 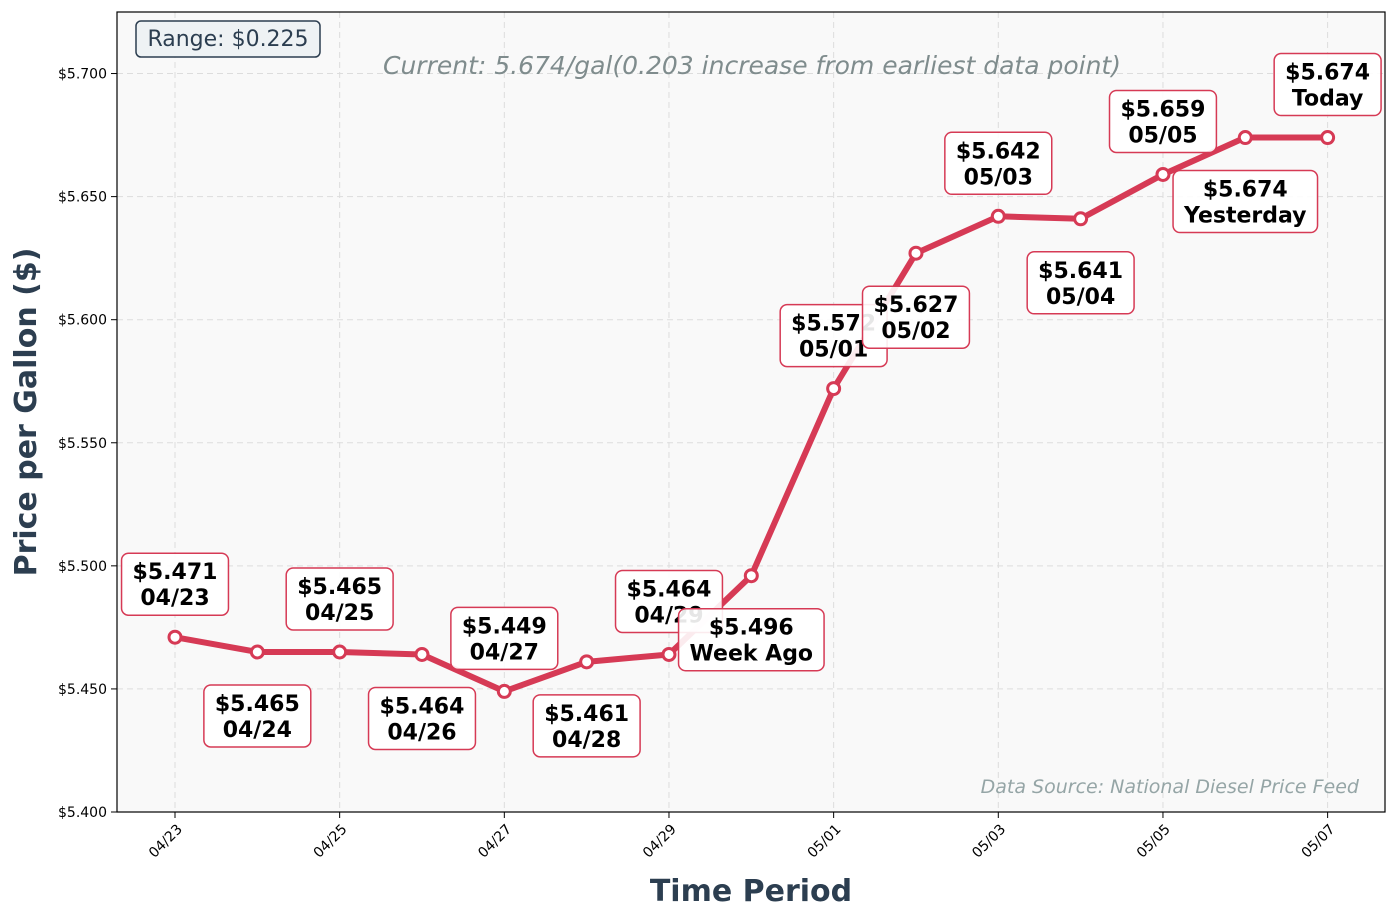 What do you see at coordinates (586, 740) in the screenshot?
I see `data-label-date: 04/28` at bounding box center [586, 740].